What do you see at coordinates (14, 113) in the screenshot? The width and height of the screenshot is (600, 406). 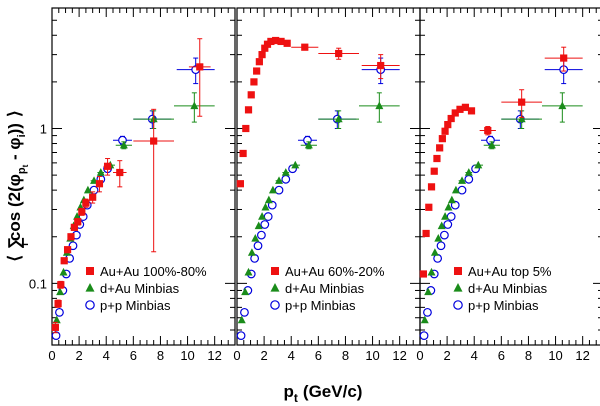 I see `y-axis-end: ⟩` at bounding box center [14, 113].